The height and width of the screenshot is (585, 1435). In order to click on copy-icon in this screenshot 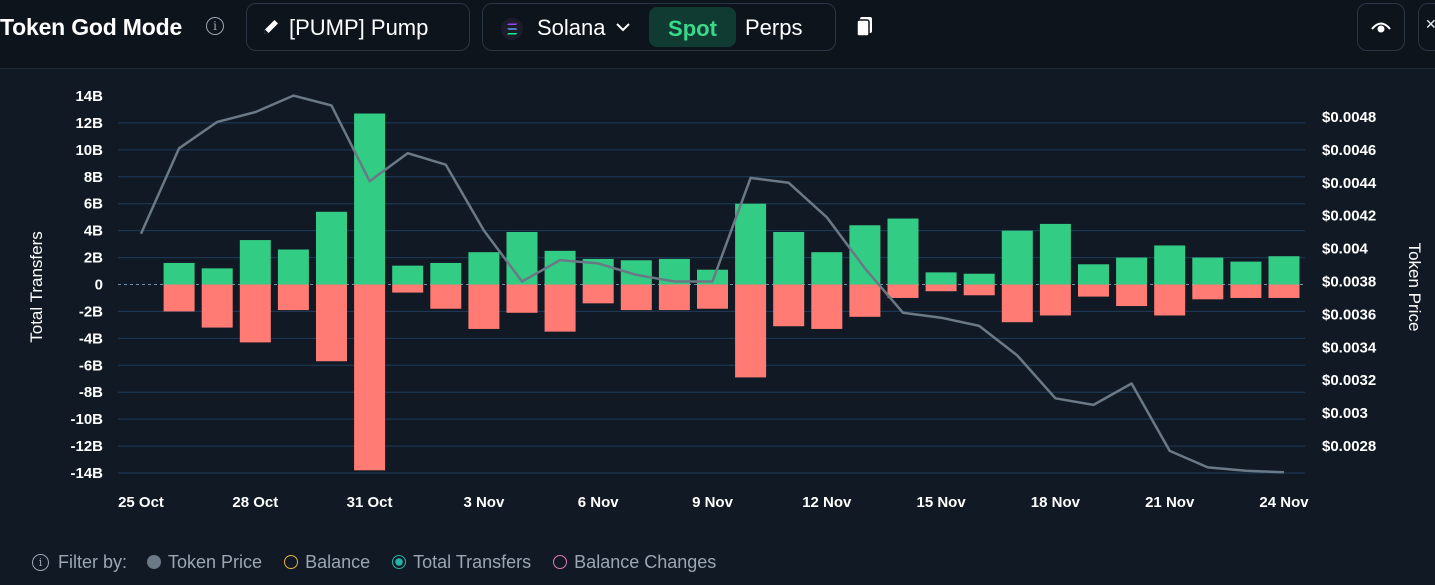, I will do `click(865, 27)`.